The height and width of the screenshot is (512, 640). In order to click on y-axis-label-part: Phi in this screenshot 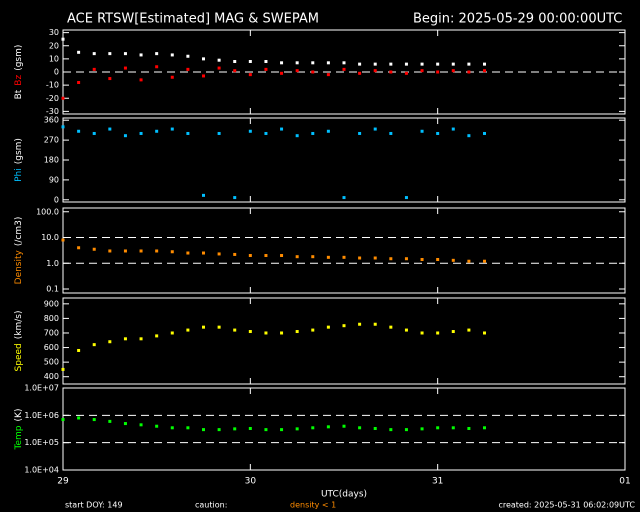, I will do `click(19, 175)`.